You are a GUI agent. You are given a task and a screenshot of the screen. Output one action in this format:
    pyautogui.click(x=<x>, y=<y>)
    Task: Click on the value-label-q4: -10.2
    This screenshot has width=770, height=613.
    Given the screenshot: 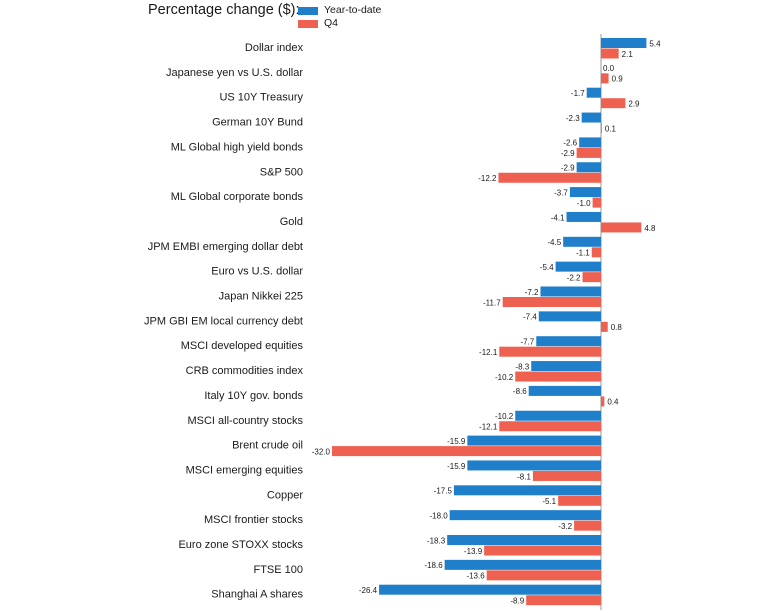 What is the action you would take?
    pyautogui.click(x=504, y=377)
    